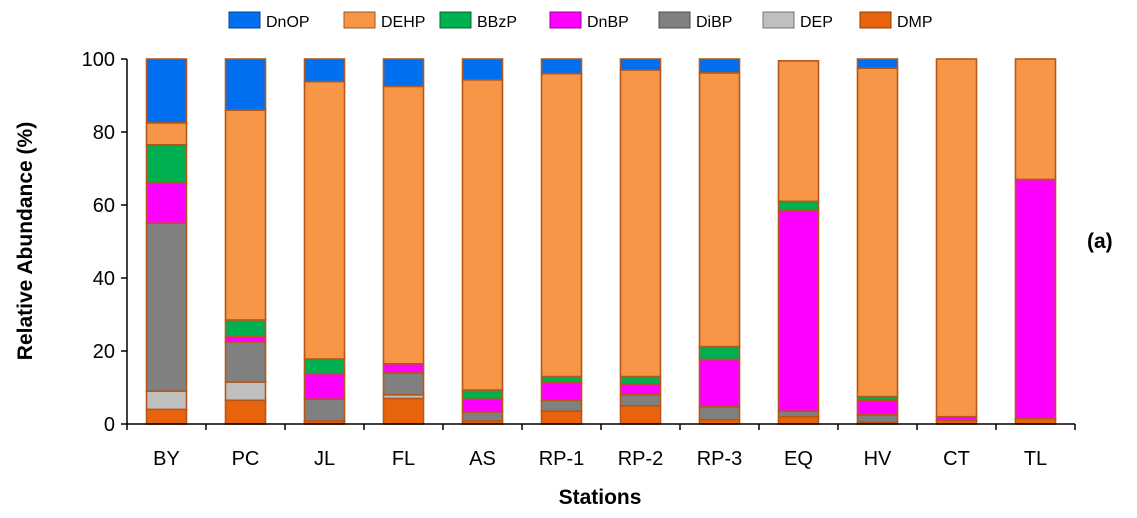 The image size is (1137, 518). I want to click on x-tick-label: RP-3, so click(720, 459).